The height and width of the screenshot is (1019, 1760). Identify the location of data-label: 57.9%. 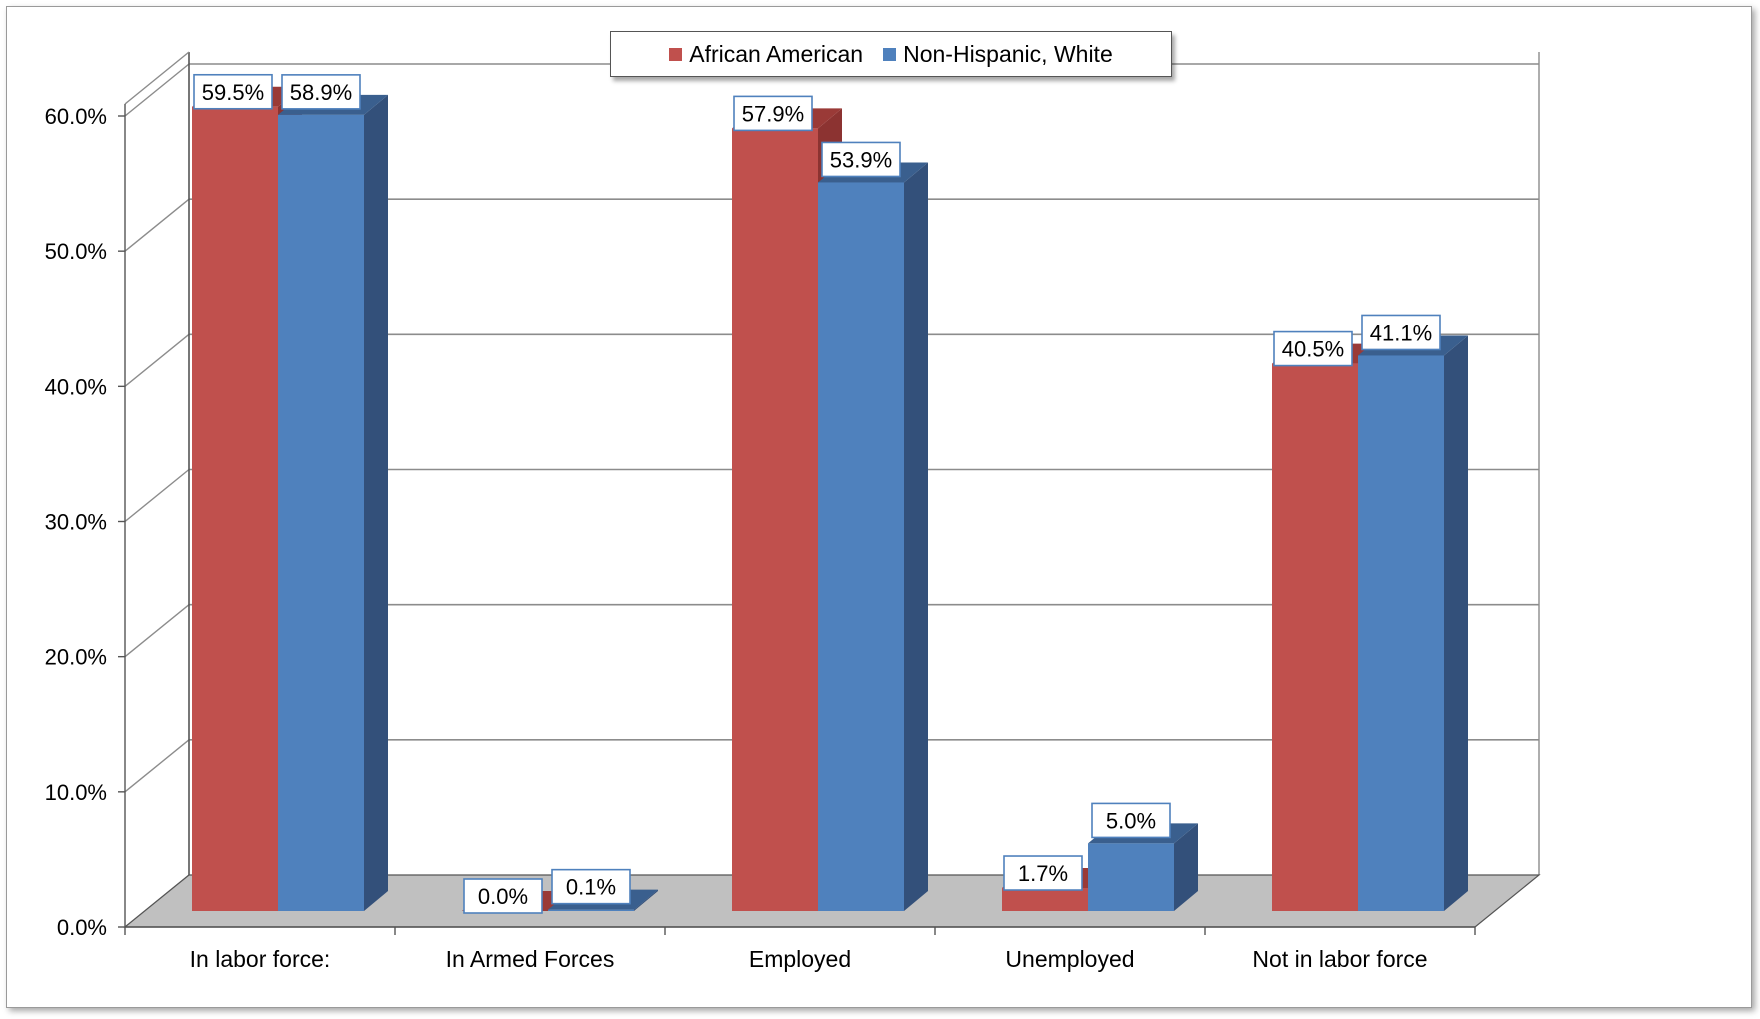
(773, 113).